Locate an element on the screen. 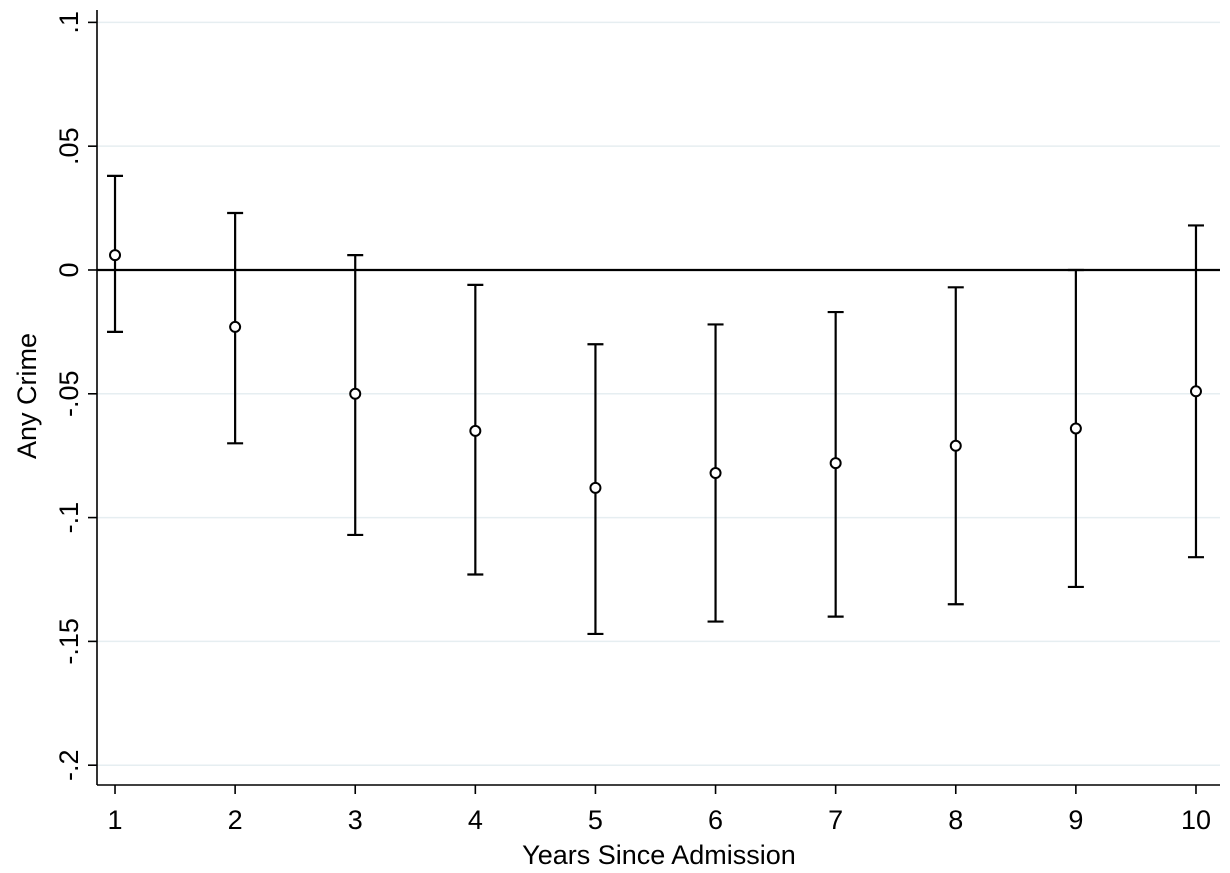 This screenshot has width=1230, height=873. x-tick-label-0: 1 is located at coordinates (115, 820).